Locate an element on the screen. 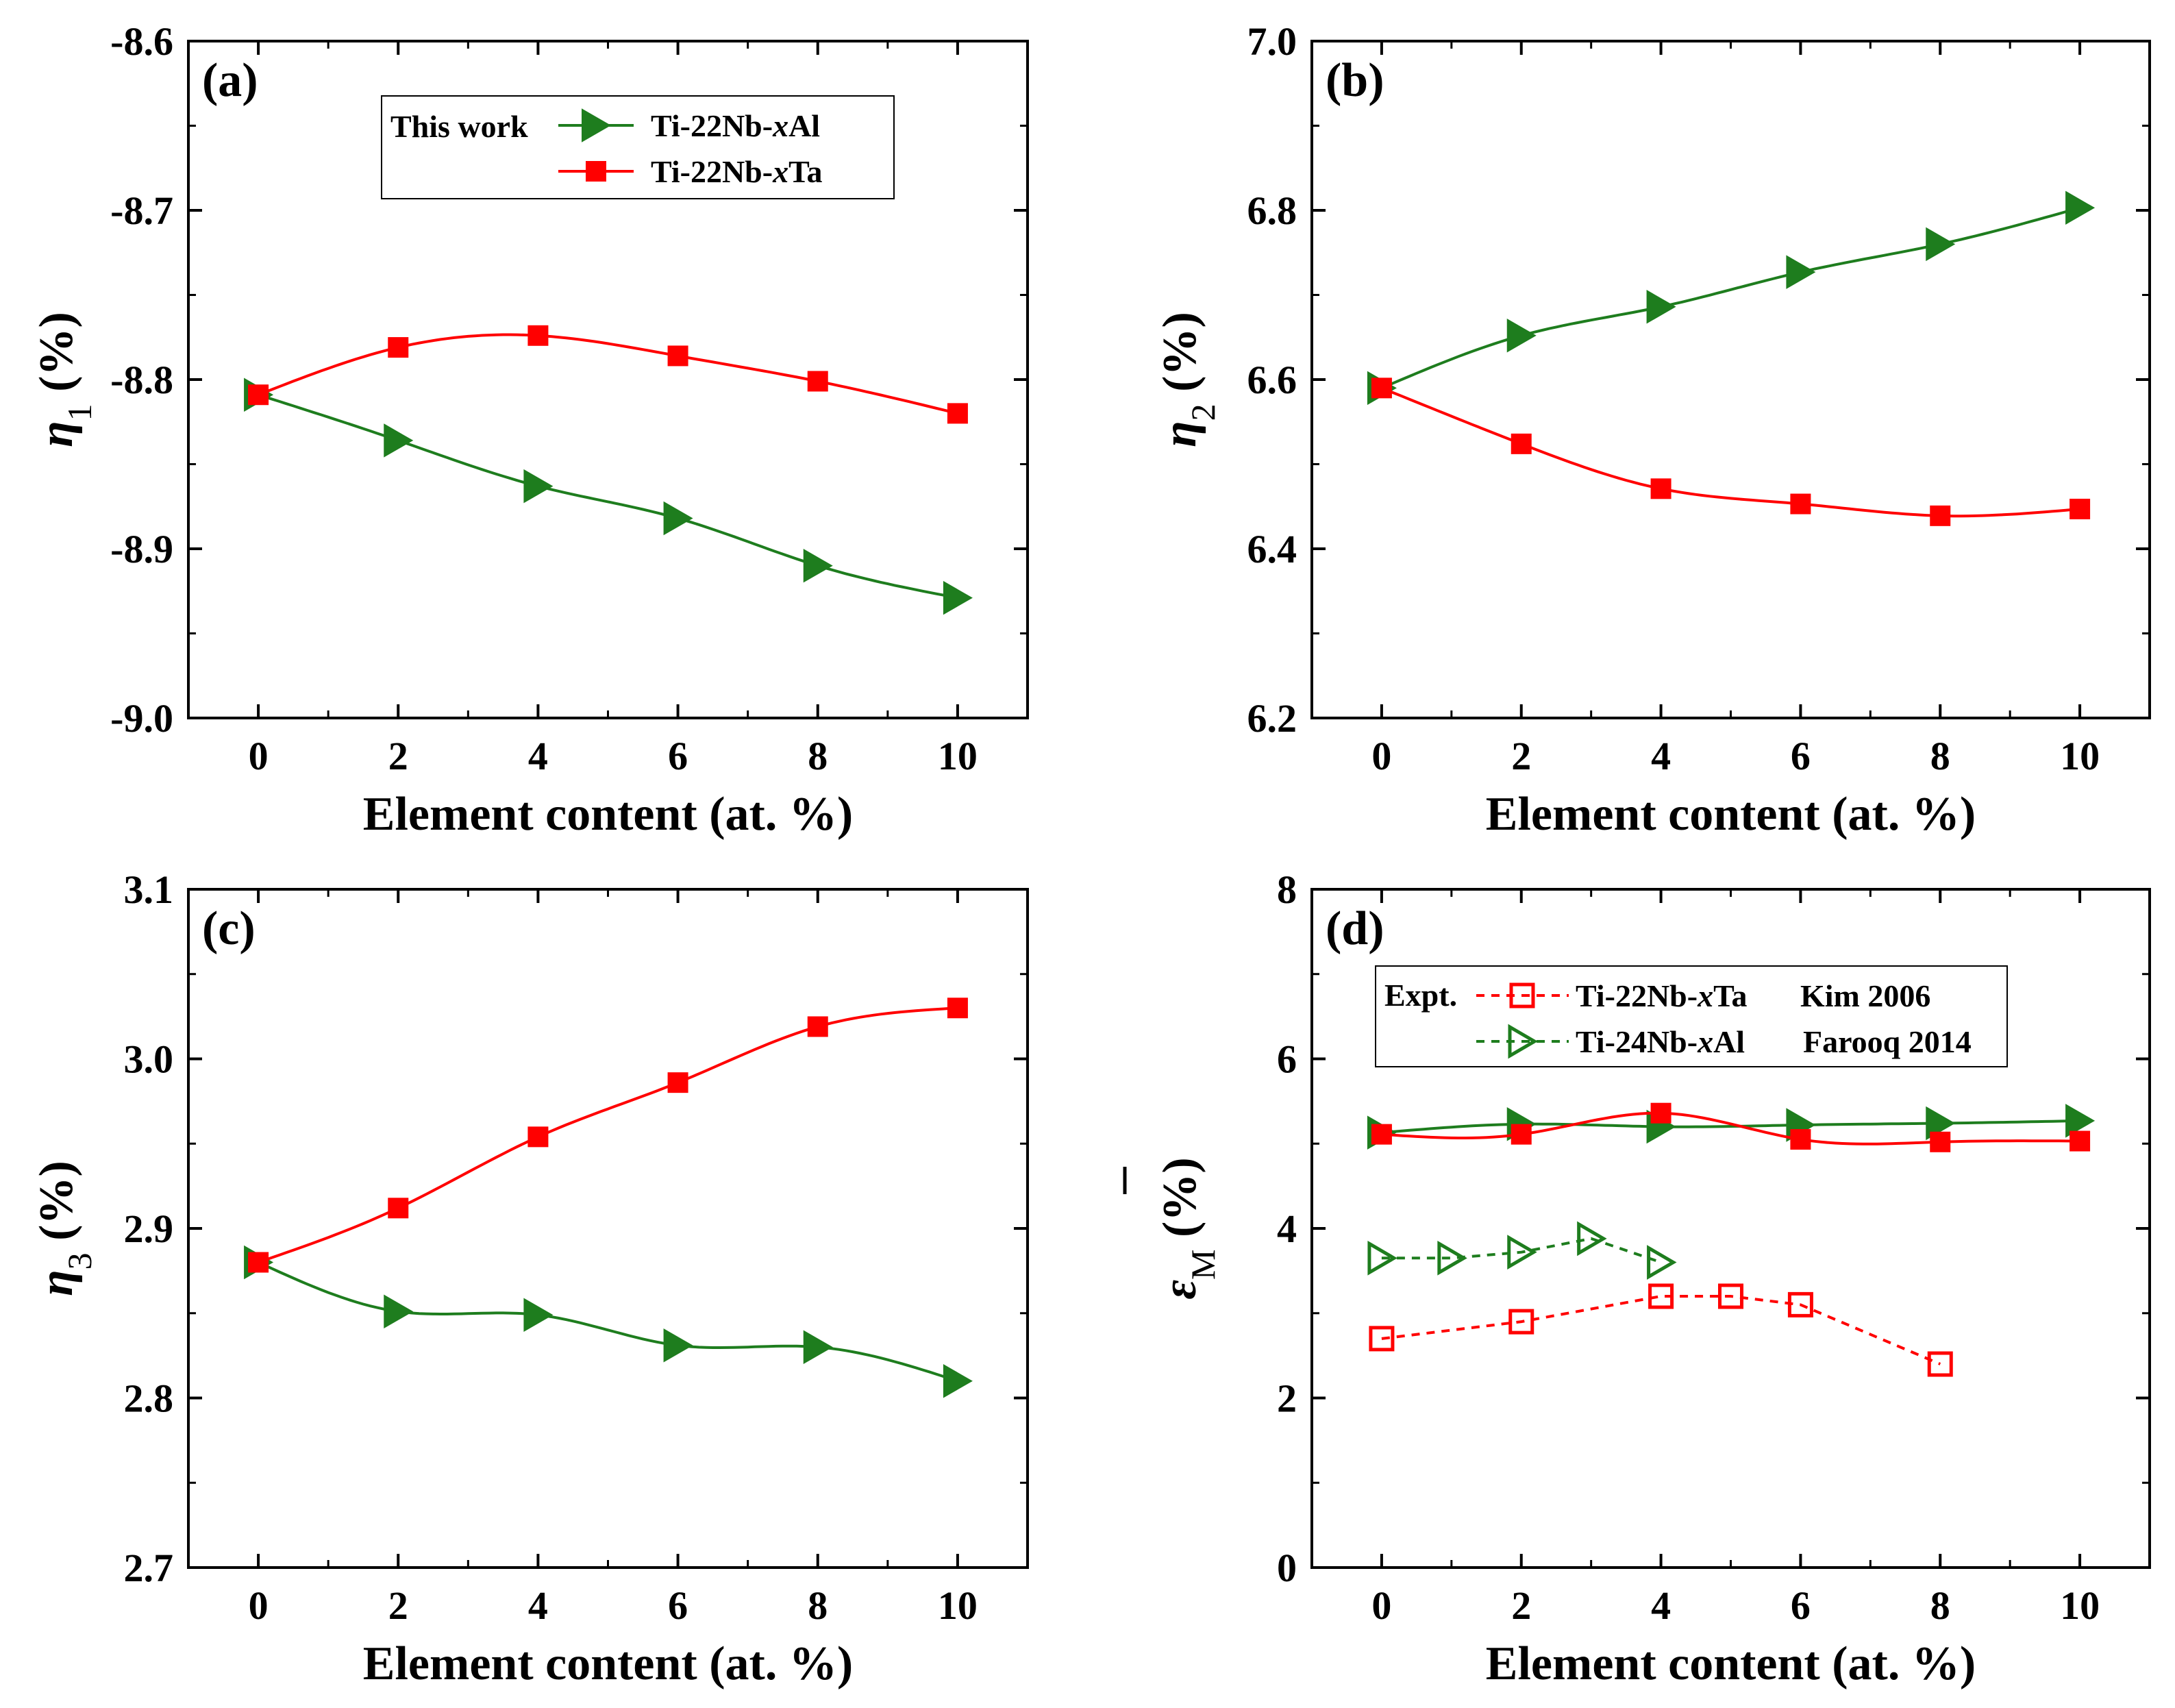 The image size is (2175, 1708). y-axis-subscript: M is located at coordinates (1203, 1264).